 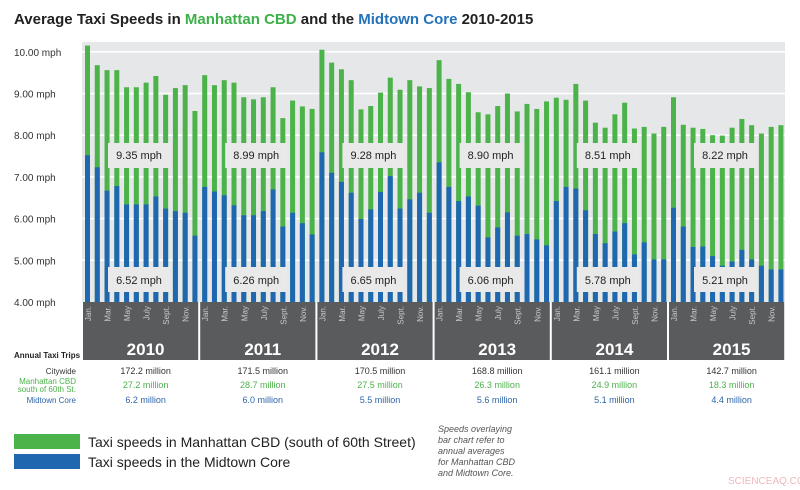 What do you see at coordinates (491, 156) in the screenshot?
I see `cbd-average-label: 8.90 mph` at bounding box center [491, 156].